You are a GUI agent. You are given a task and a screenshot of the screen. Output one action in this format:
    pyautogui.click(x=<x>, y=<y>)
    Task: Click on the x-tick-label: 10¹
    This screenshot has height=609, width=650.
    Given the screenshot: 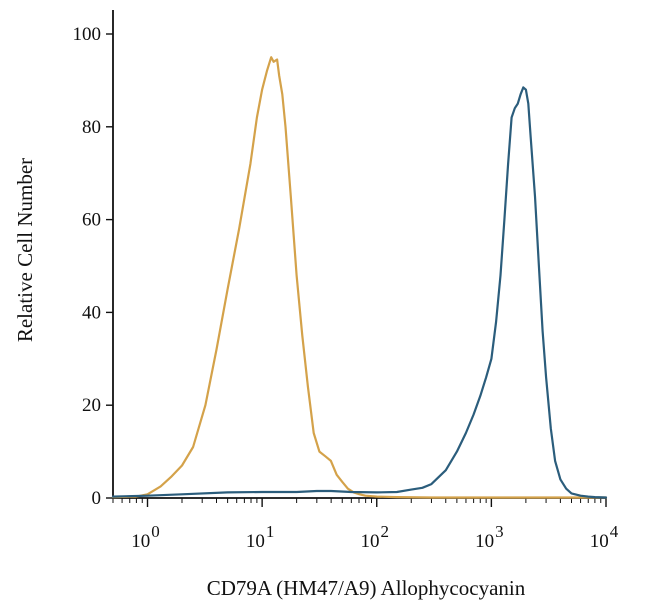 What is the action you would take?
    pyautogui.click(x=260, y=537)
    